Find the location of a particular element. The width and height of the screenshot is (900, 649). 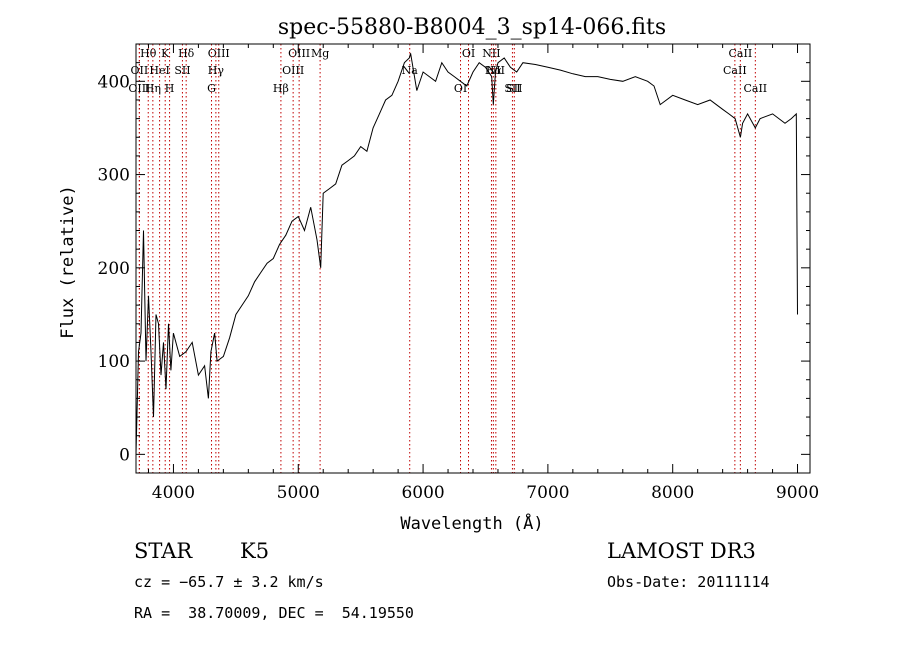

observation-date: Obs-Date: 20111114 is located at coordinates (688, 582).